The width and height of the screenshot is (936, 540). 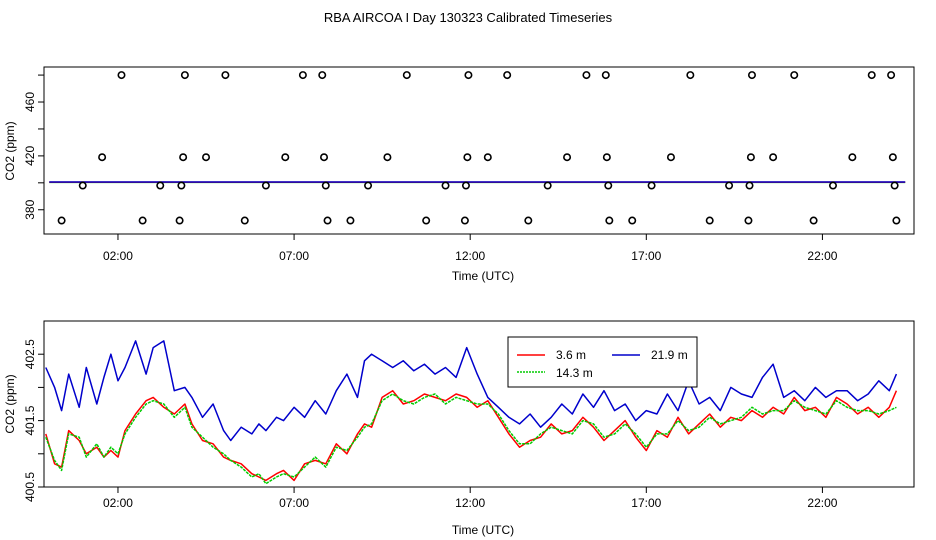 What do you see at coordinates (294, 503) in the screenshot?
I see `bottom-x-tick-label: 07:00` at bounding box center [294, 503].